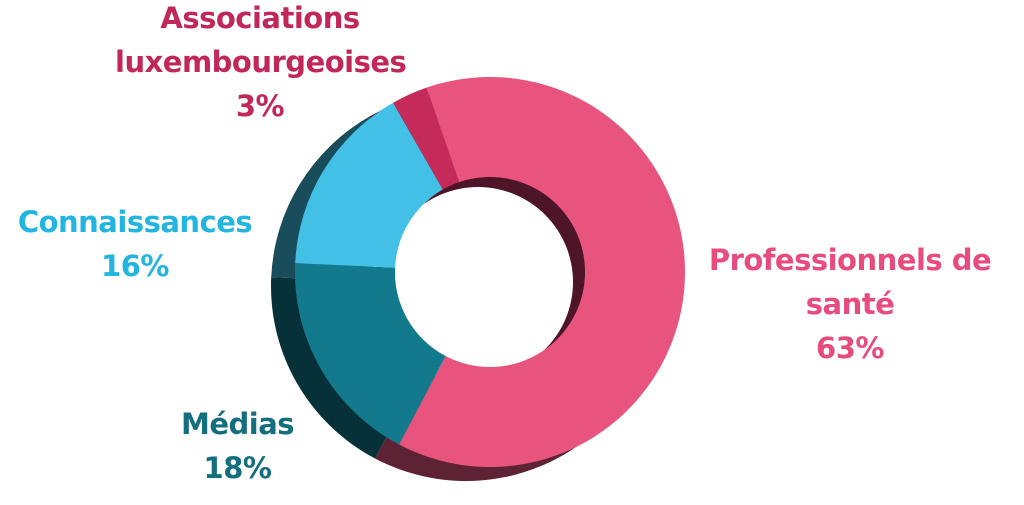 The image size is (1024, 505). Describe the element at coordinates (261, 40) in the screenshot. I see `category-label: Associations luxembourgeoises` at that location.